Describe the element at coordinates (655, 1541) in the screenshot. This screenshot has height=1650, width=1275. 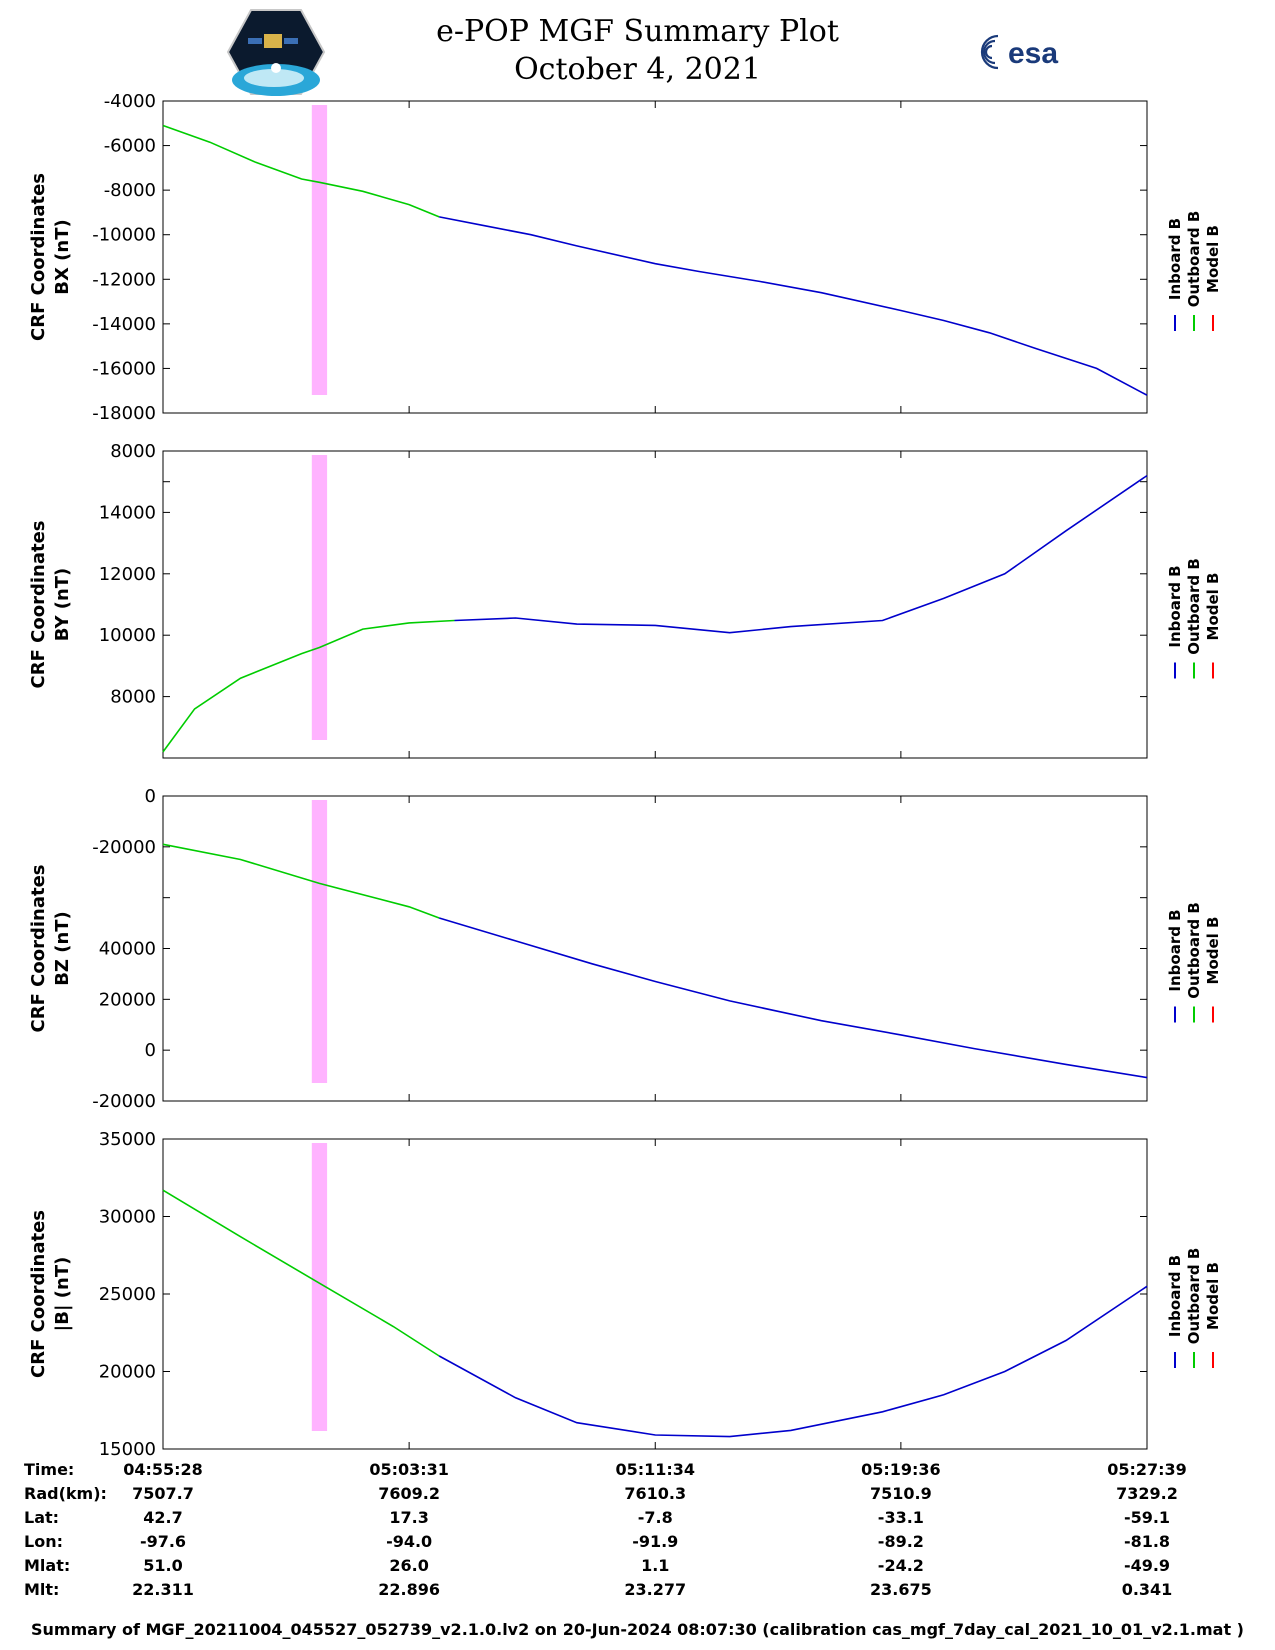
I see `ephemeris-value: -91.9` at that location.